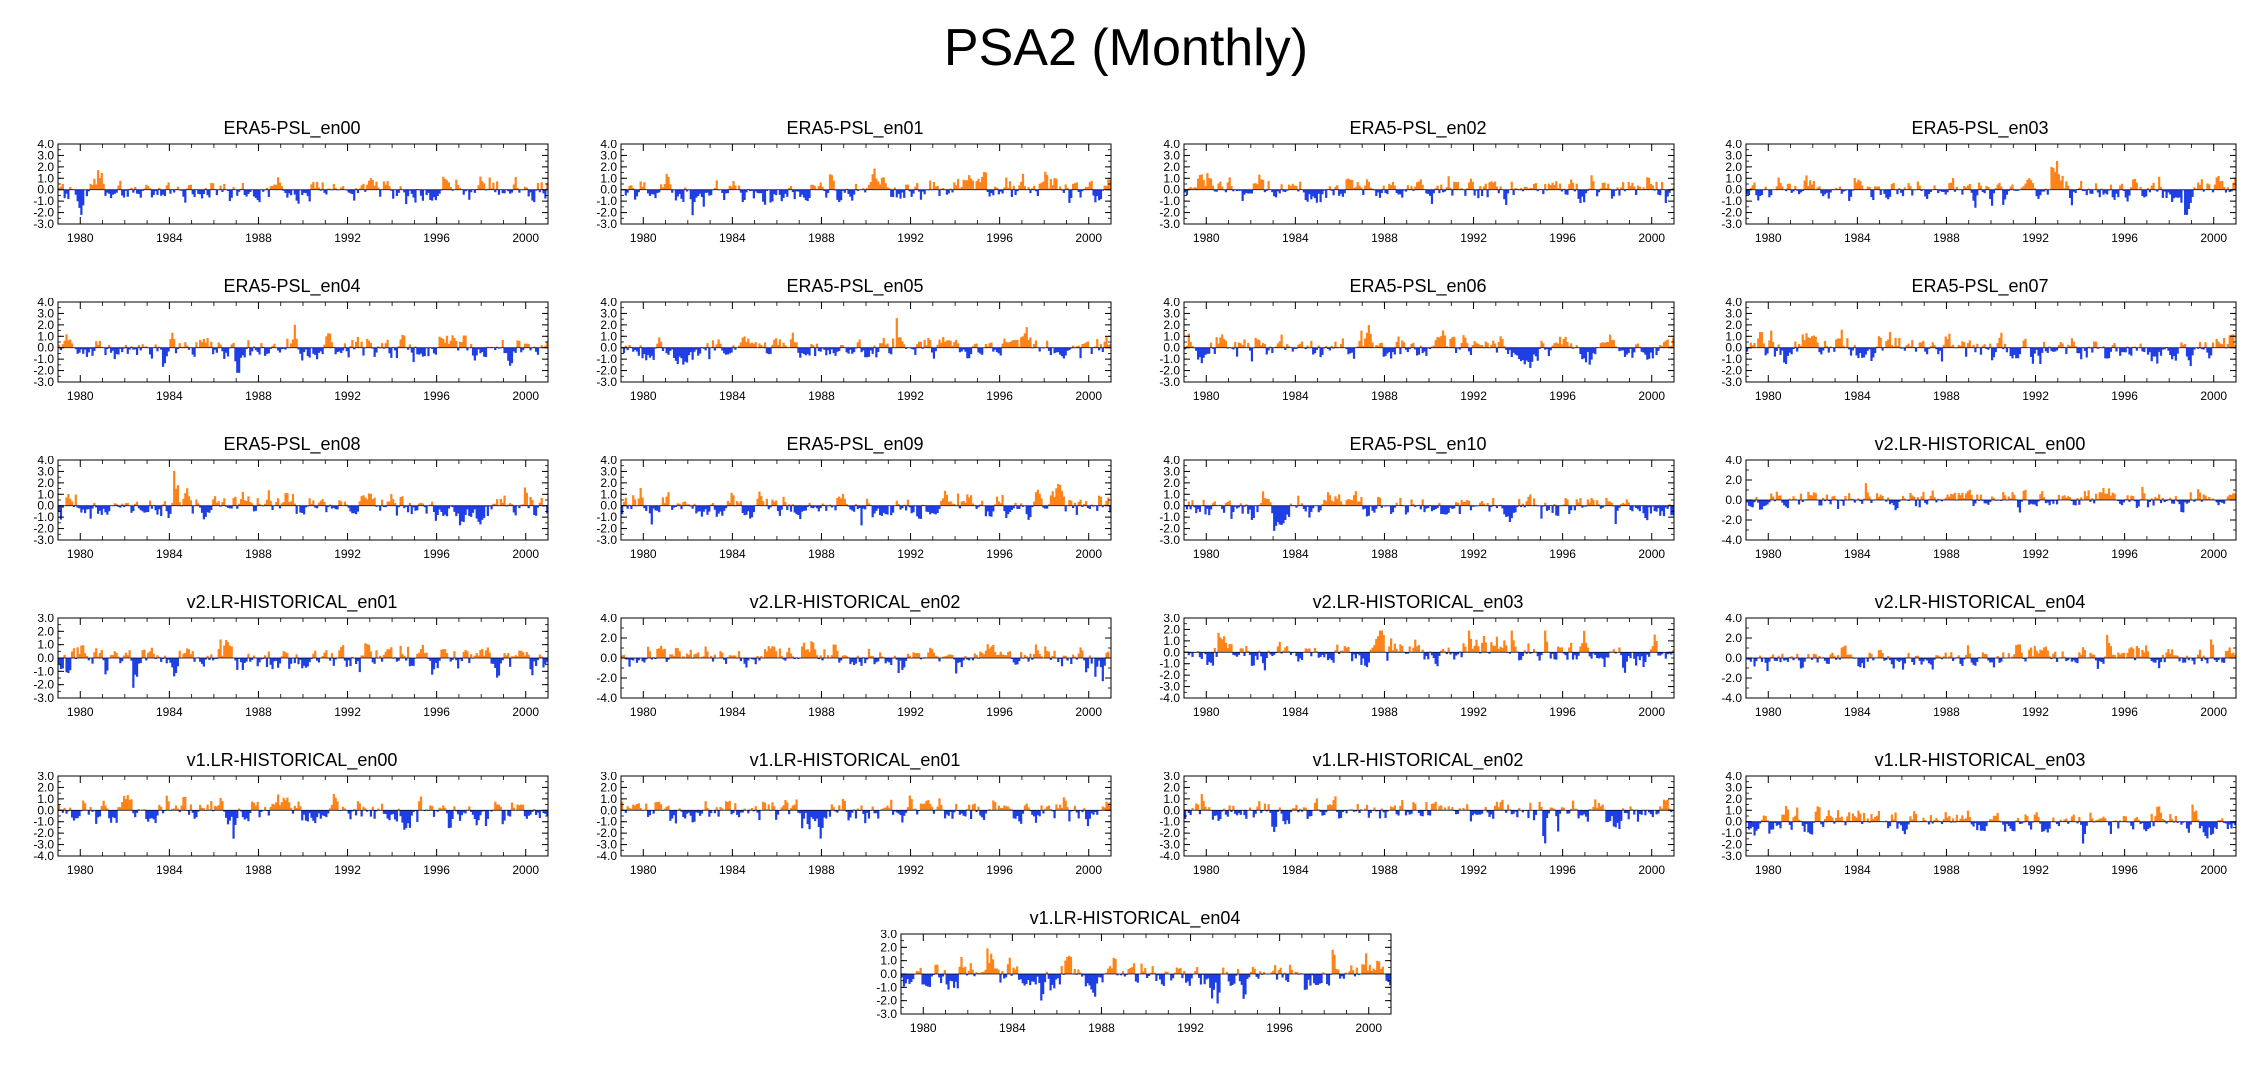 The width and height of the screenshot is (2252, 1079). What do you see at coordinates (866, 184) in the screenshot?
I see `plot-frame` at bounding box center [866, 184].